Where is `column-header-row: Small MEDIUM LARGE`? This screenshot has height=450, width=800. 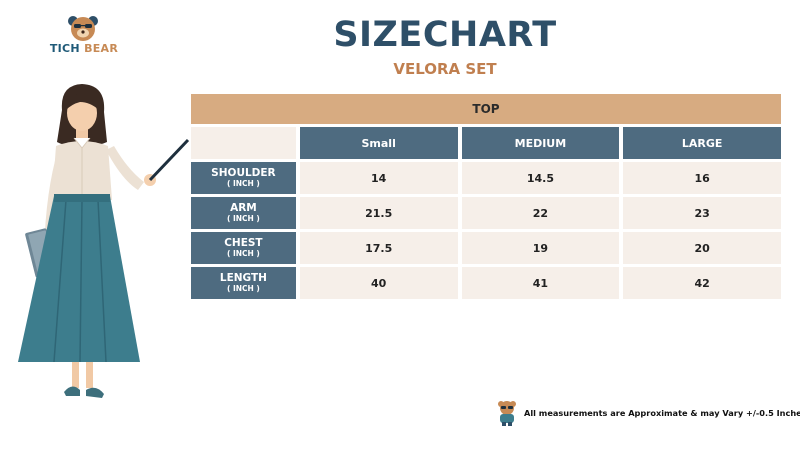
column-header-row: Small MEDIUM LARGE is located at coordinates (486, 143).